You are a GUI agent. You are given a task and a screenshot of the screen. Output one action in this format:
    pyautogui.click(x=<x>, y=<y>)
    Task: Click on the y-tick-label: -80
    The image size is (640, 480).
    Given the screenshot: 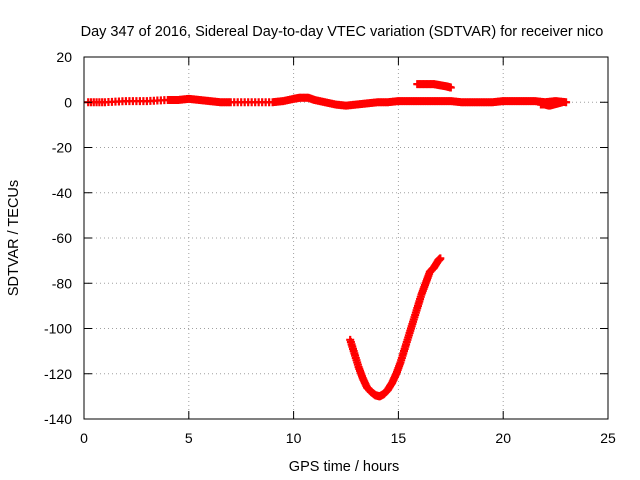 What is the action you would take?
    pyautogui.click(x=62, y=283)
    